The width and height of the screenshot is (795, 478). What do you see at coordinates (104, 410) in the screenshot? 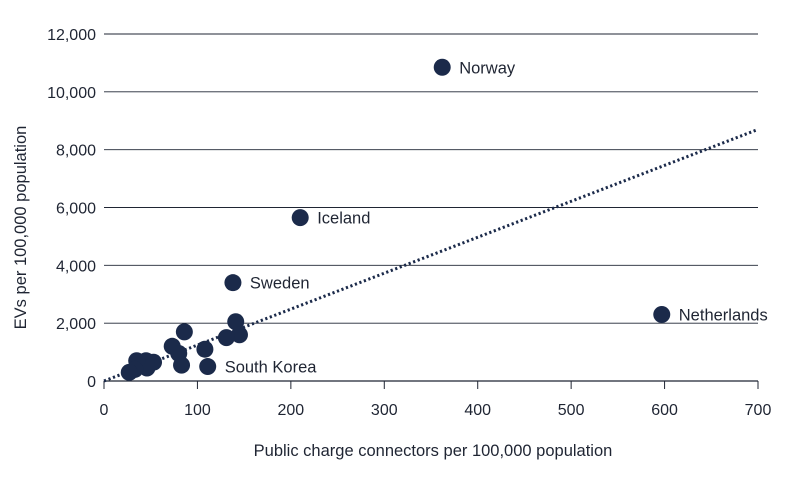
I see `x-tick-label: 0` at bounding box center [104, 410].